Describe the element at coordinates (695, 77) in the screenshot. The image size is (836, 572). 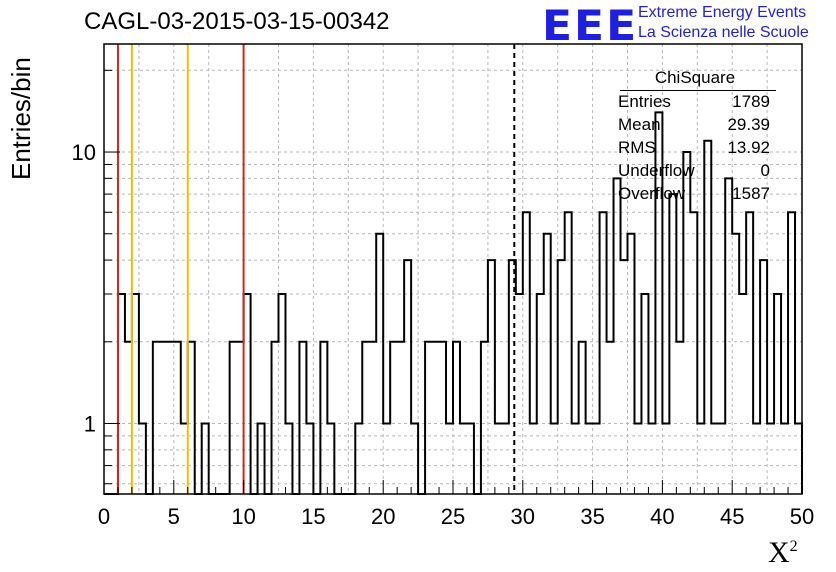
I see `stats-title: ChiSquare` at that location.